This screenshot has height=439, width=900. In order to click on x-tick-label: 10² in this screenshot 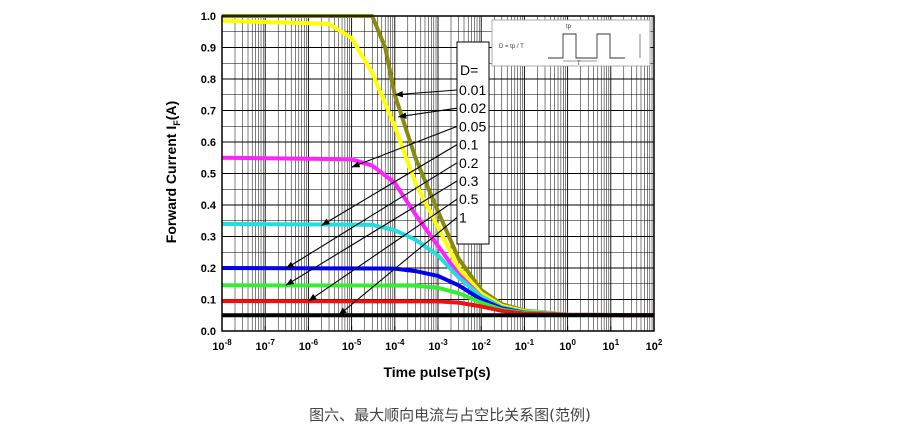, I will do `click(654, 345)`.